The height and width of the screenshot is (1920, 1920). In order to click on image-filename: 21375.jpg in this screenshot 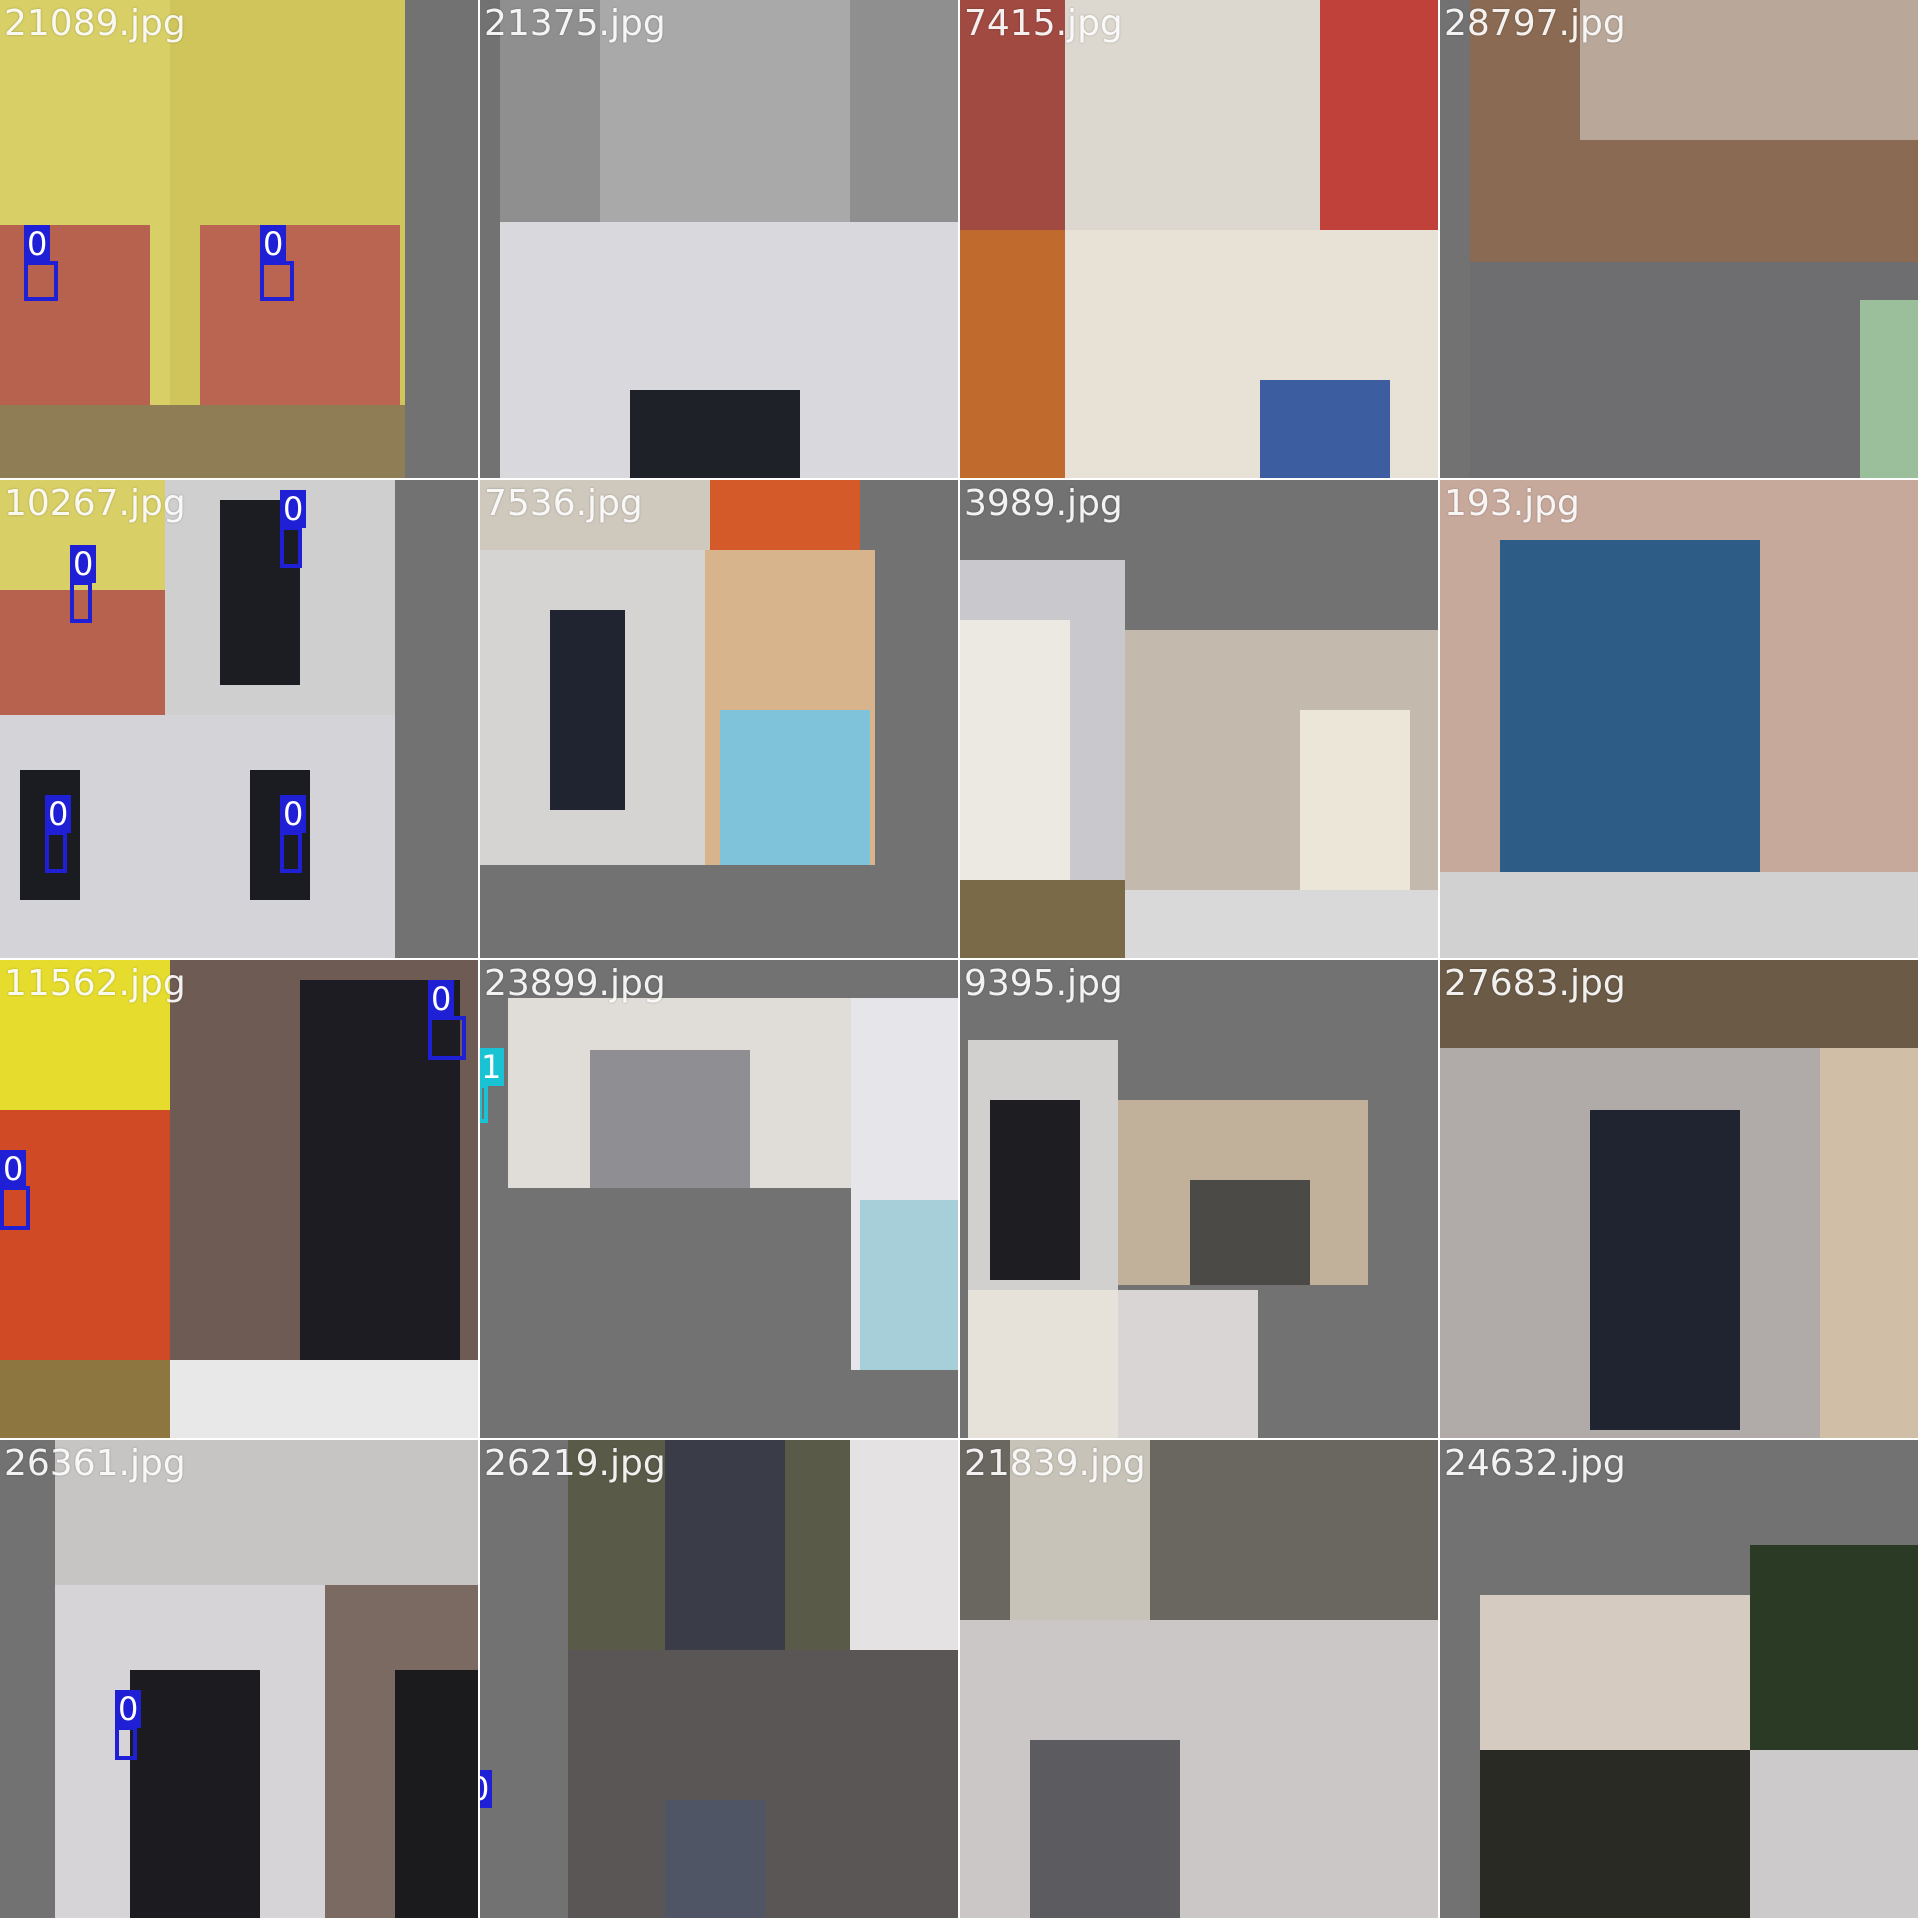, I will do `click(575, 23)`.